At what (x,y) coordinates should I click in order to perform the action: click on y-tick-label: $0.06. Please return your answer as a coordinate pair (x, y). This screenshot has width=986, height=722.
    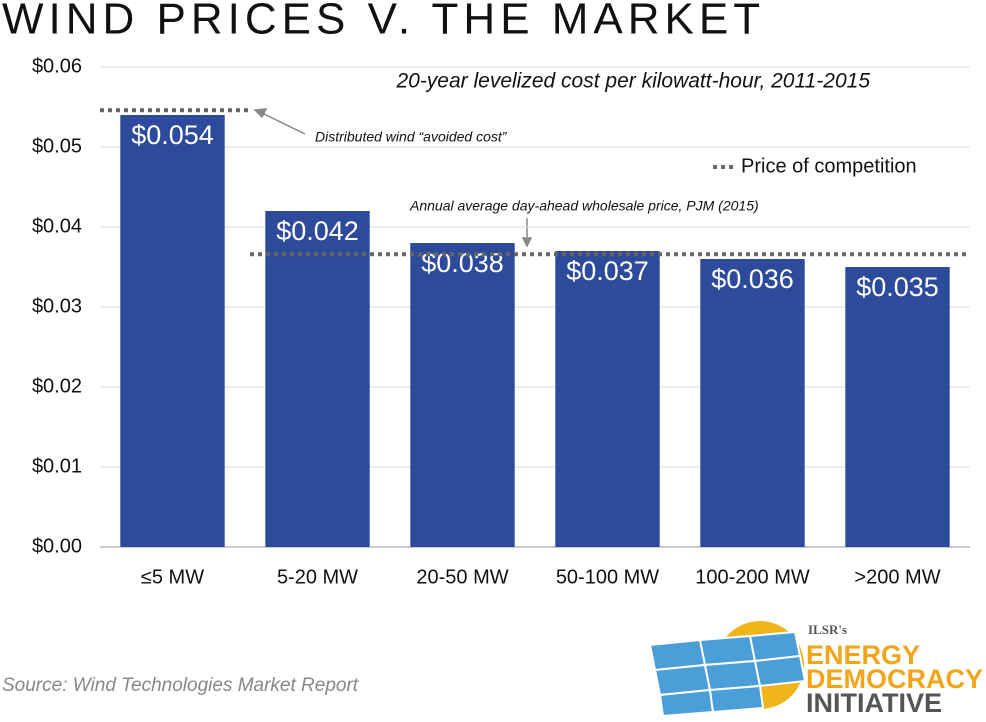
    Looking at the image, I should click on (57, 66).